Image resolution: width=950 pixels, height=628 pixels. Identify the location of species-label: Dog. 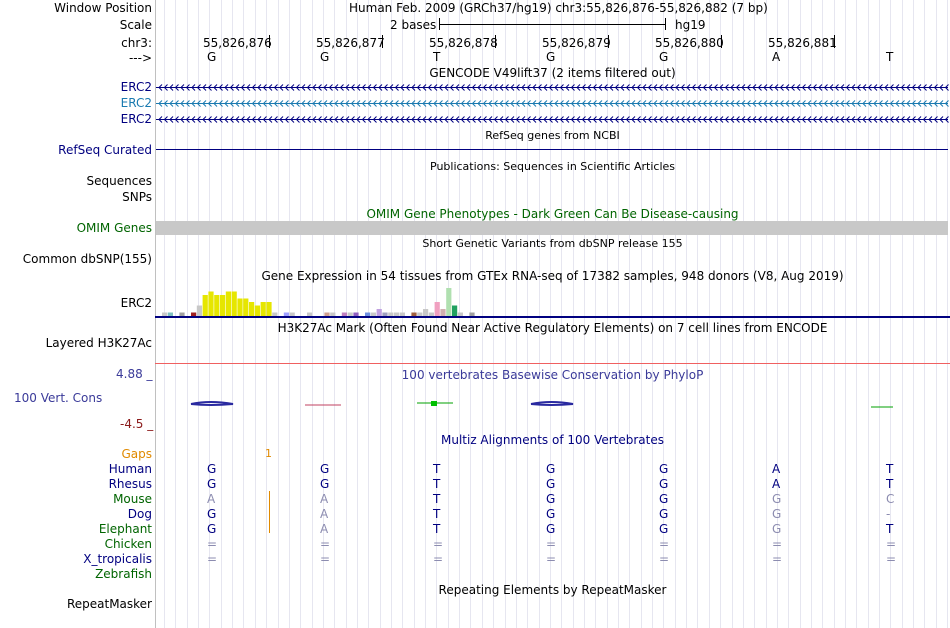
(139, 514).